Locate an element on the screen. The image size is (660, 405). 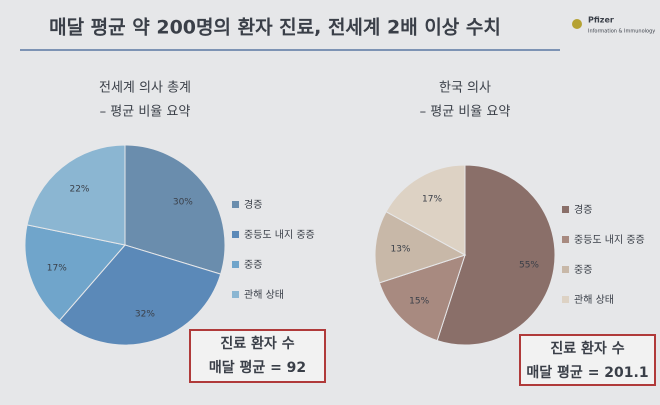
slice-label: 30% is located at coordinates (183, 203).